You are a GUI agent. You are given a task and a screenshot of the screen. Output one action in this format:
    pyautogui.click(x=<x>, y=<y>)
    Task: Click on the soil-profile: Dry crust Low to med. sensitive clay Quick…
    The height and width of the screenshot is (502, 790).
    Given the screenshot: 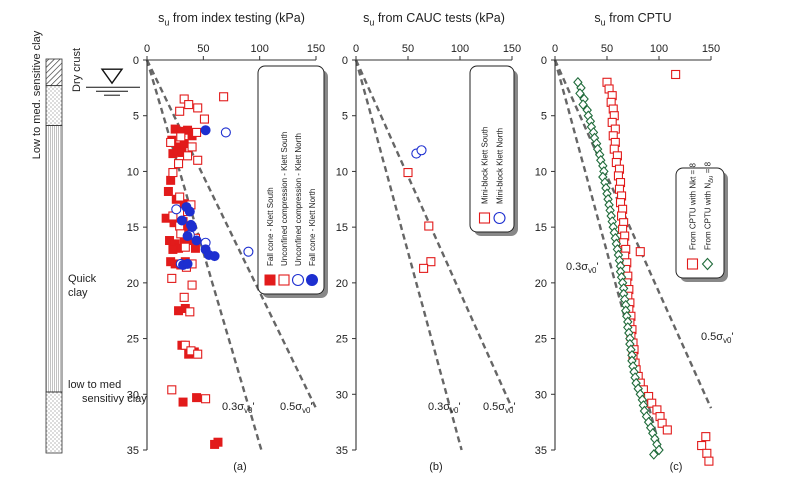 What is the action you would take?
    pyautogui.click(x=89, y=242)
    